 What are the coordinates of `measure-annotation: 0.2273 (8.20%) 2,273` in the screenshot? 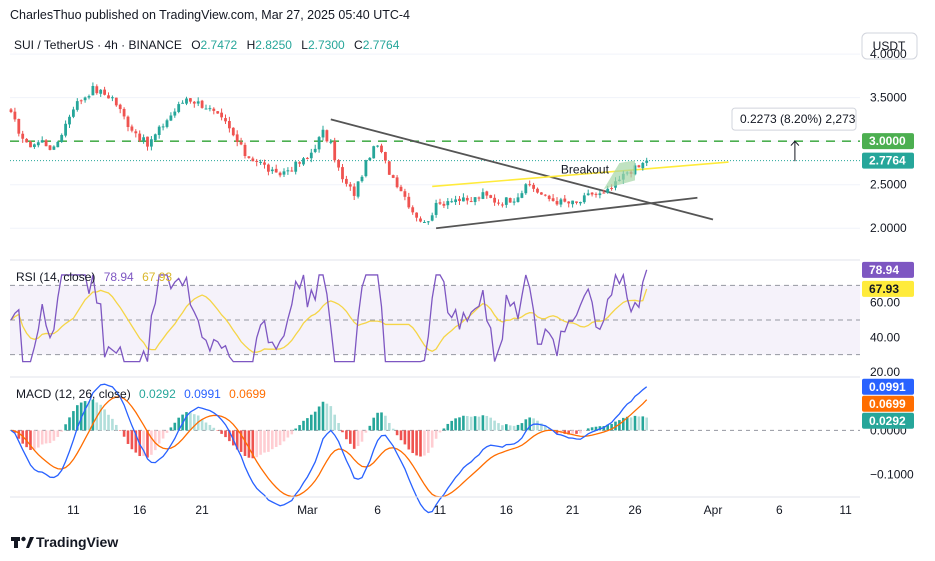 It's located at (794, 134).